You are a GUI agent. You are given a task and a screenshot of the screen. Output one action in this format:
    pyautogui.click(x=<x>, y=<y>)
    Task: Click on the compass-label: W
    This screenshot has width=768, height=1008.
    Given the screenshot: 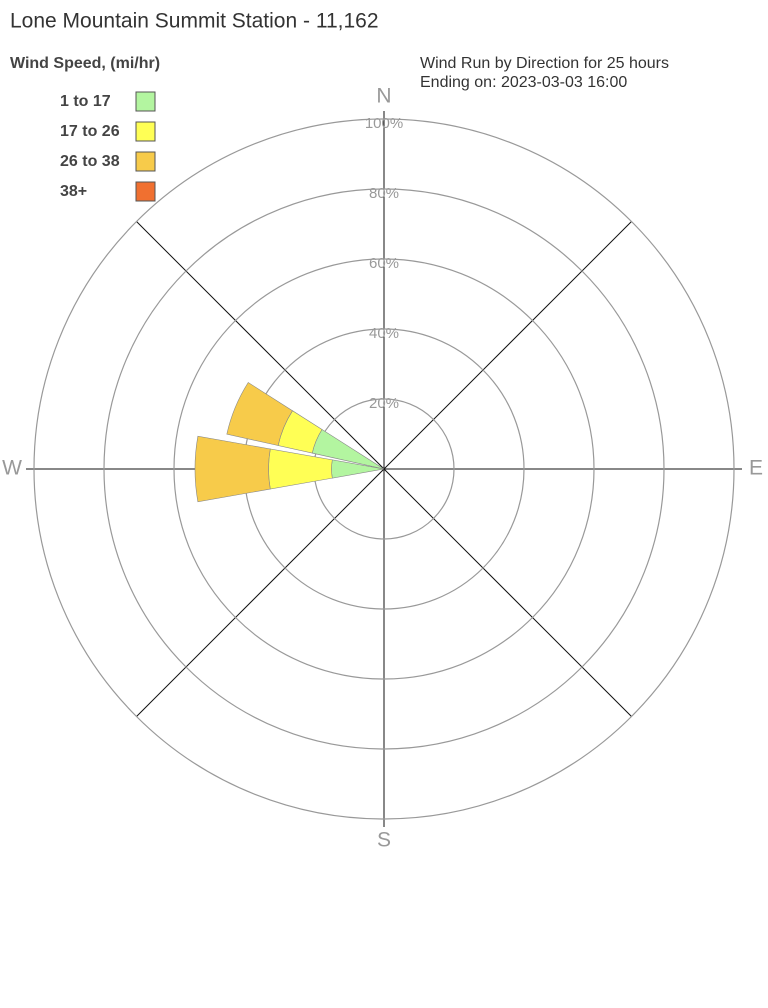 What is the action you would take?
    pyautogui.click(x=12, y=468)
    